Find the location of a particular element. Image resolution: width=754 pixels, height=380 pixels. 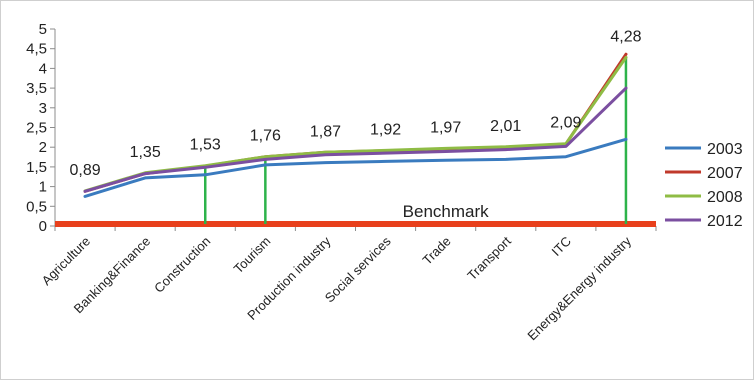

data-label: 1,35 is located at coordinates (145, 152).